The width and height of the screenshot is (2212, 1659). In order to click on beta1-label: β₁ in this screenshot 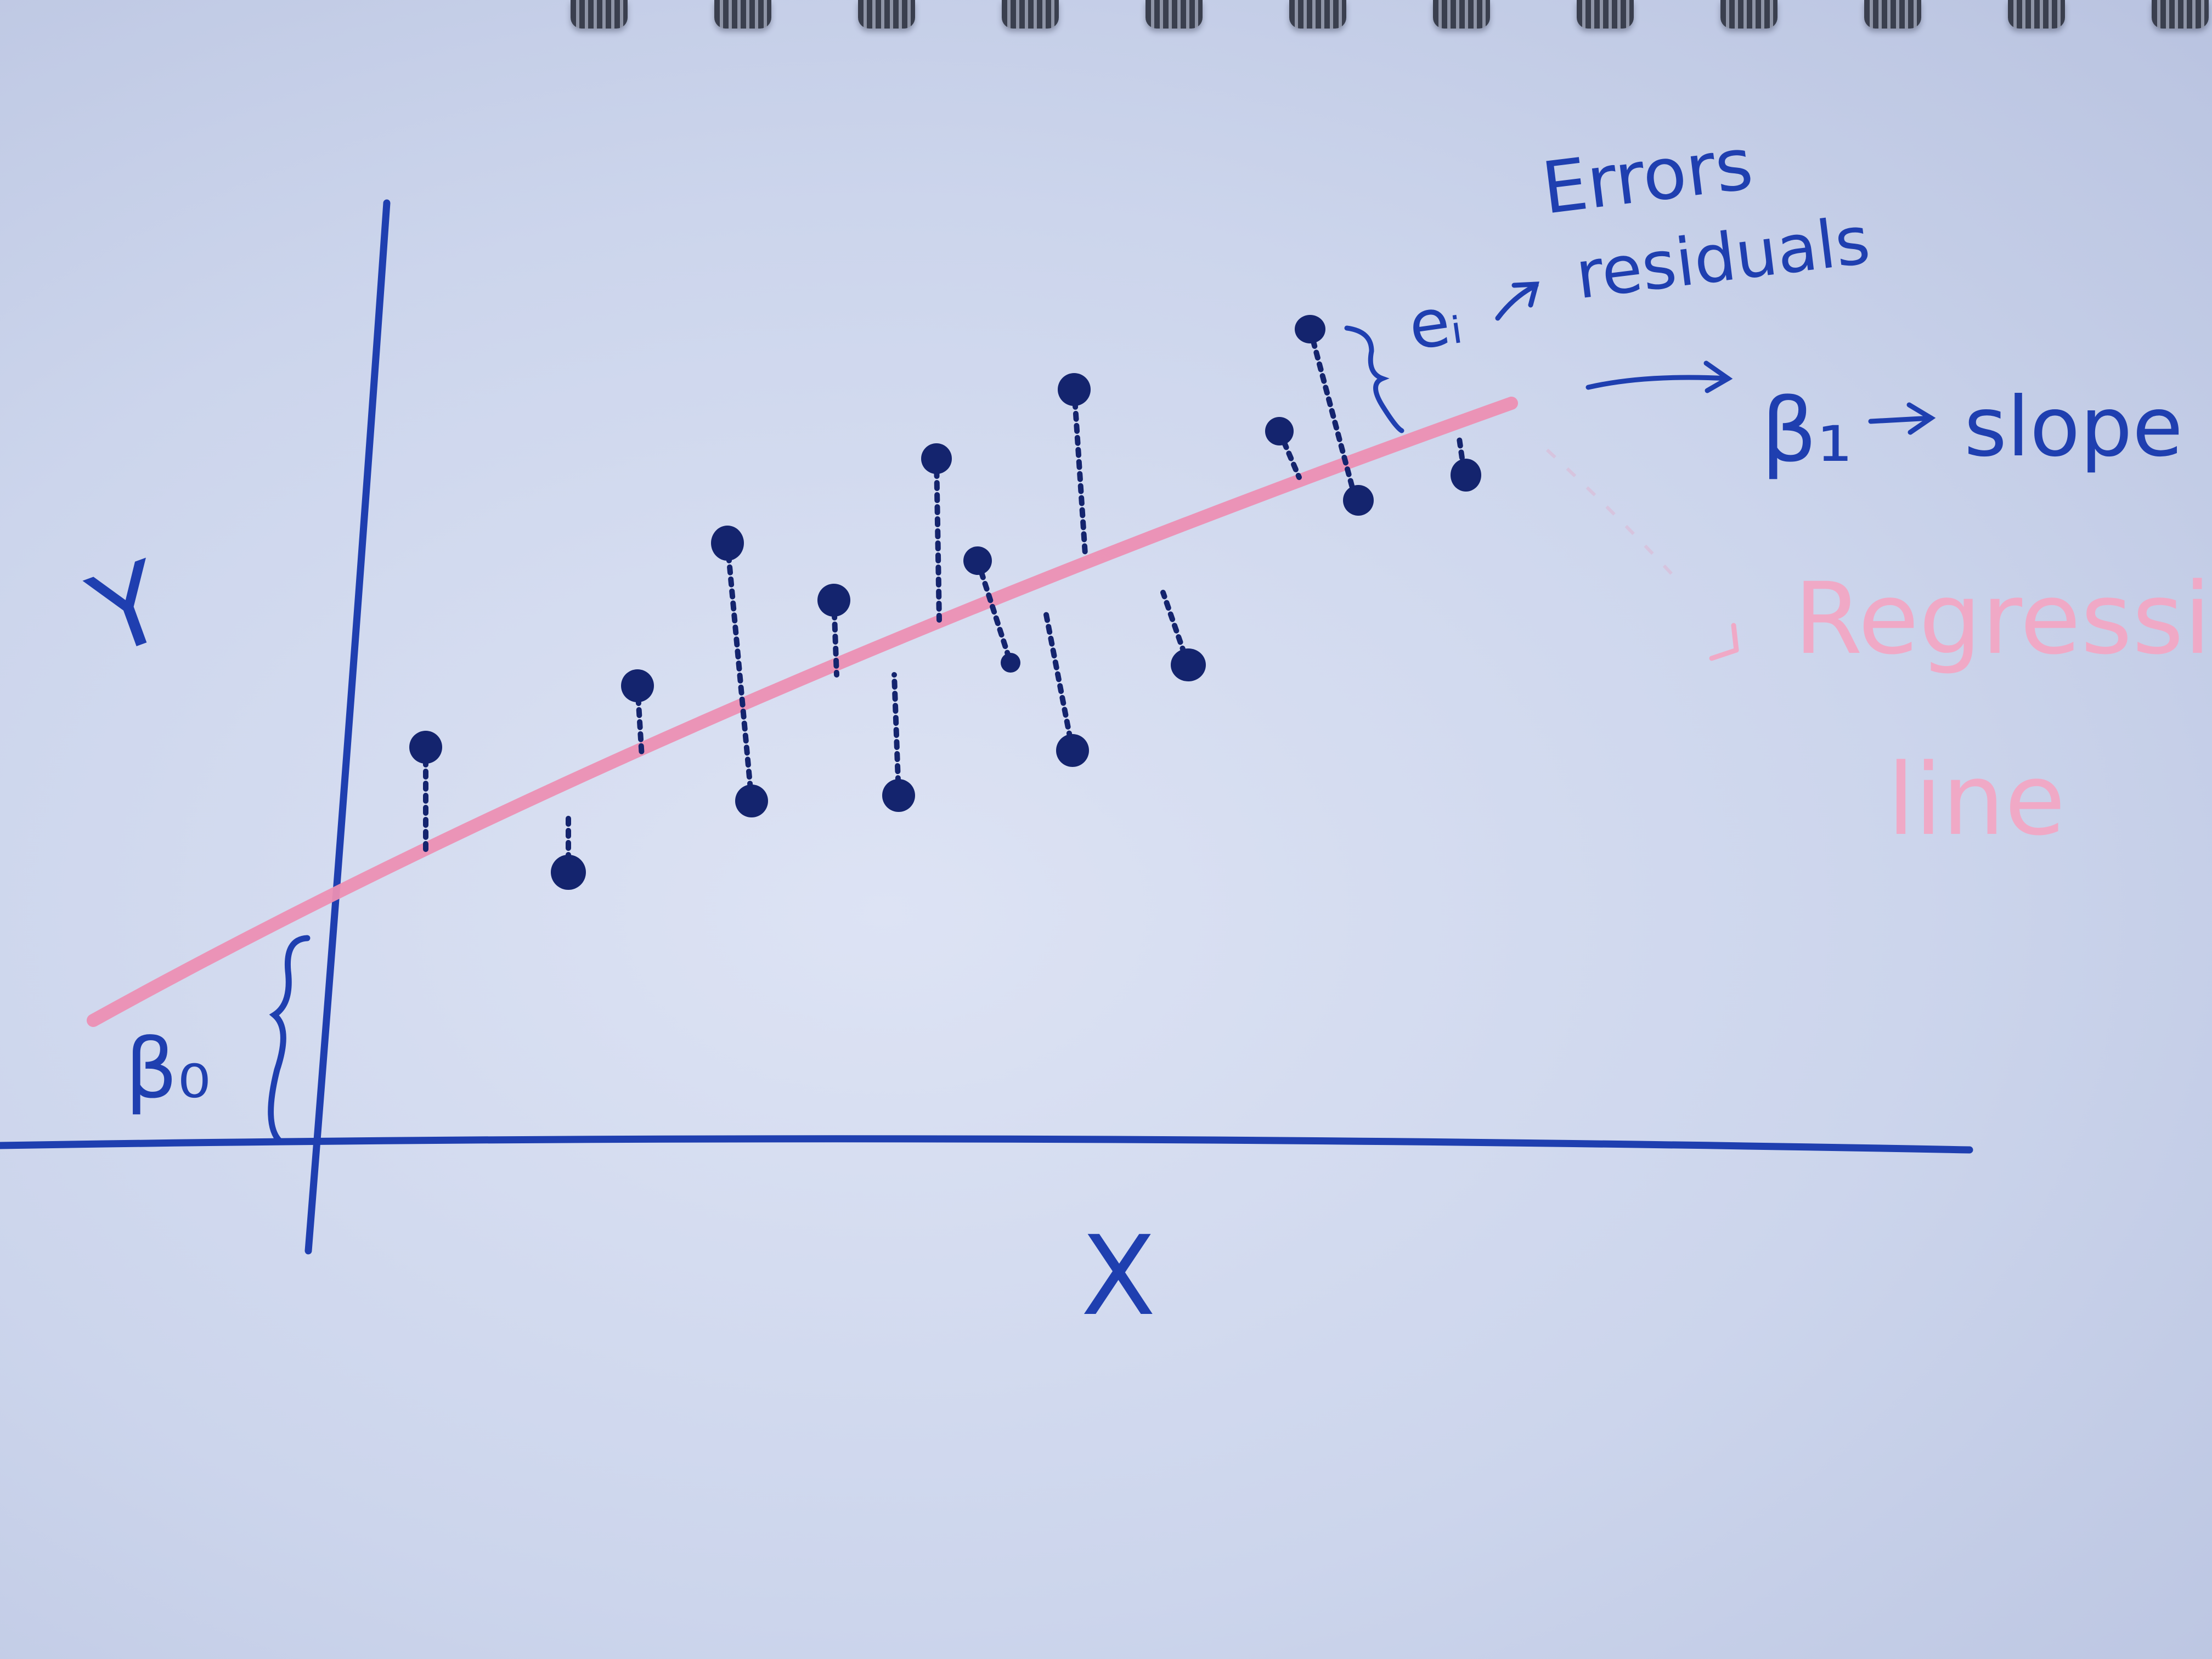, I will do `click(1806, 430)`.